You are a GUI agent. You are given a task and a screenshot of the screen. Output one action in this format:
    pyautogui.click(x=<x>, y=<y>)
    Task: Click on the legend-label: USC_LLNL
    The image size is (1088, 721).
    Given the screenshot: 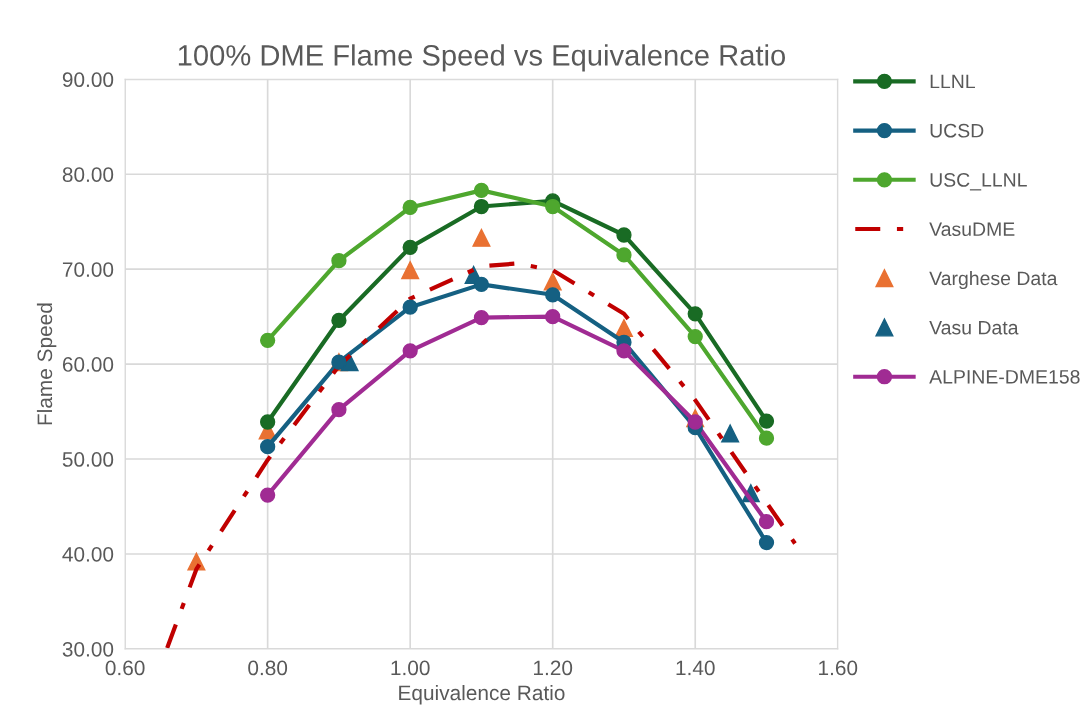 What is the action you would take?
    pyautogui.click(x=978, y=182)
    